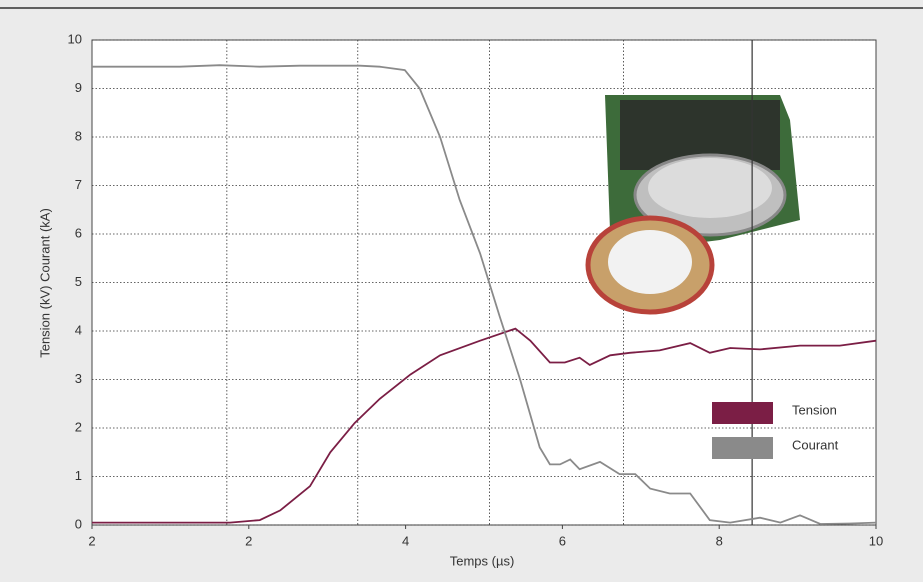 The image size is (923, 582). I want to click on y-tick-label: 4, so click(78, 329).